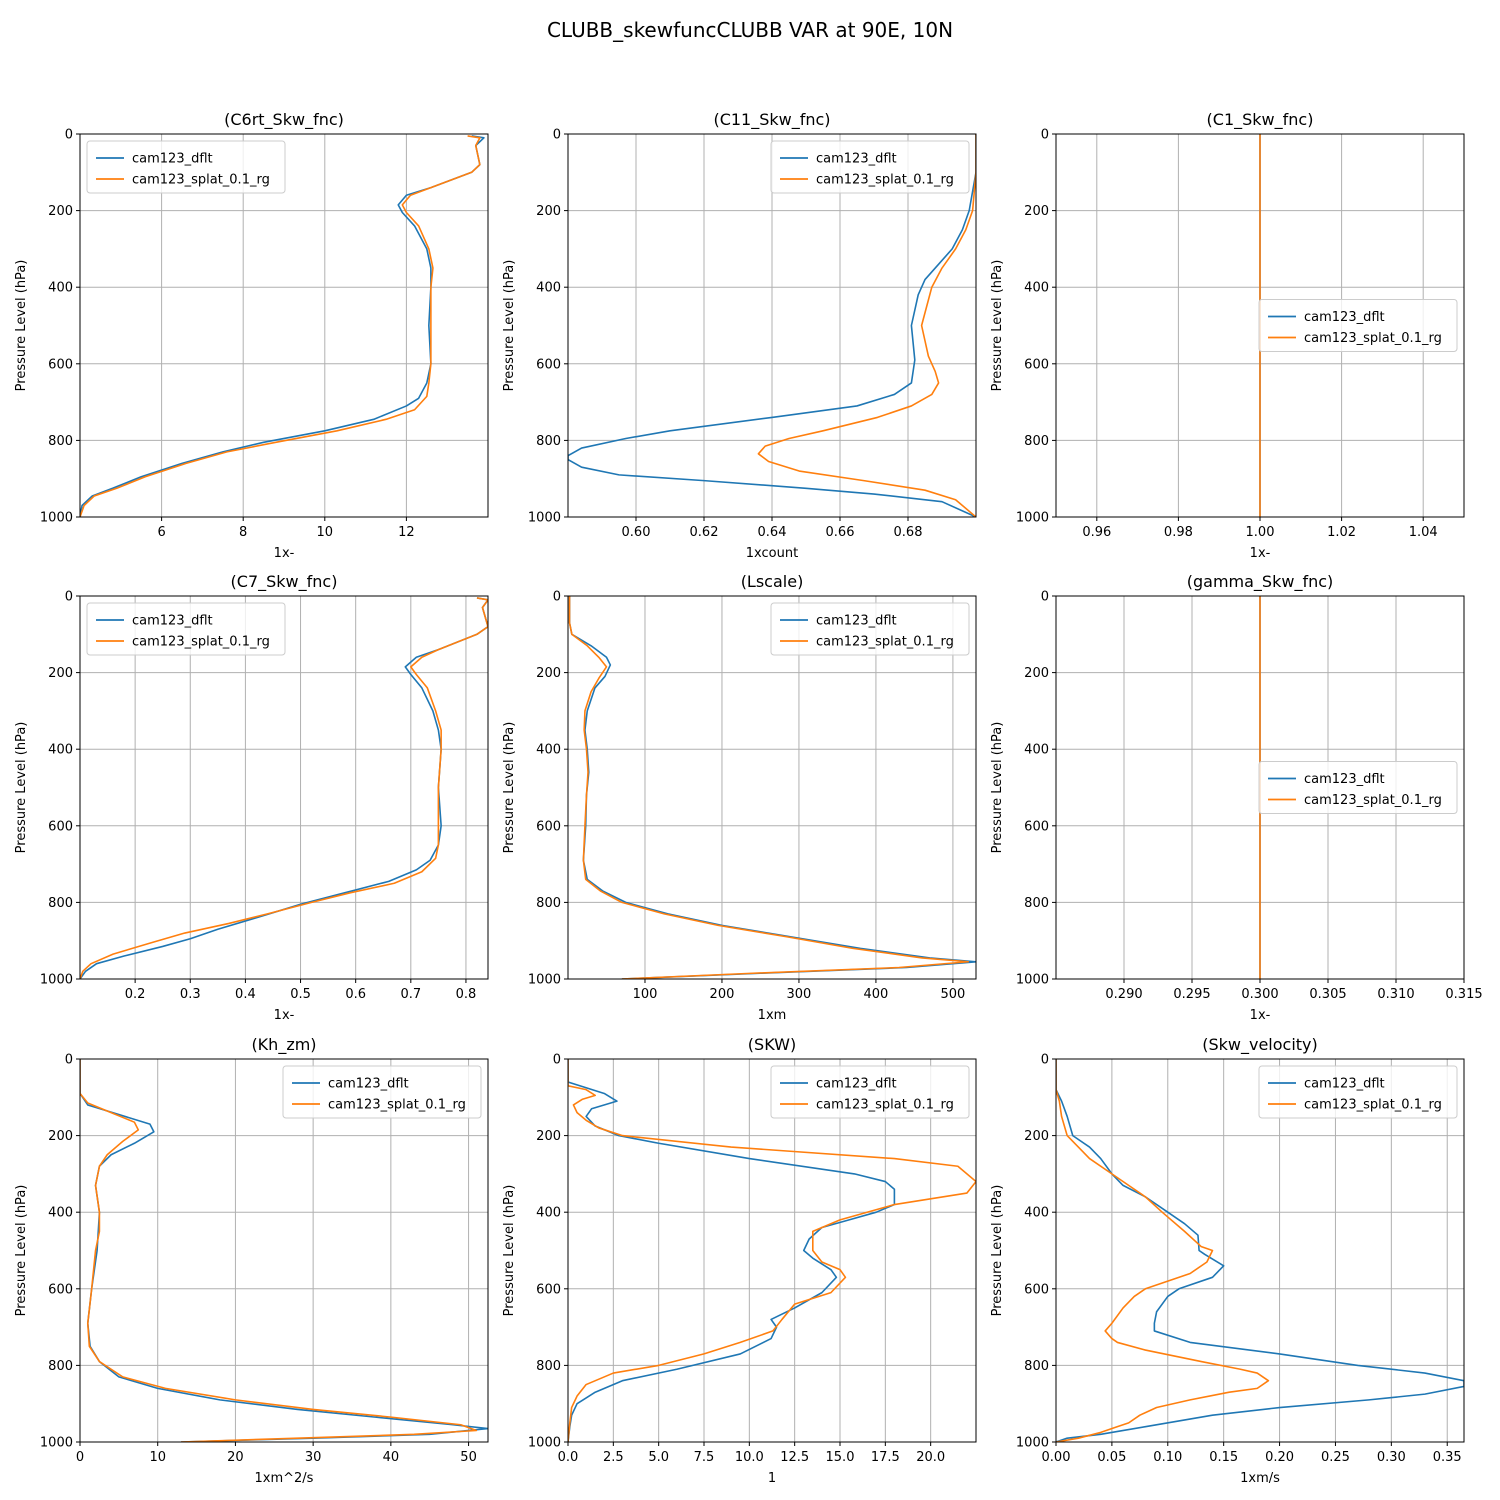  I want to click on x-tick-label: 1.02, so click(1341, 532).